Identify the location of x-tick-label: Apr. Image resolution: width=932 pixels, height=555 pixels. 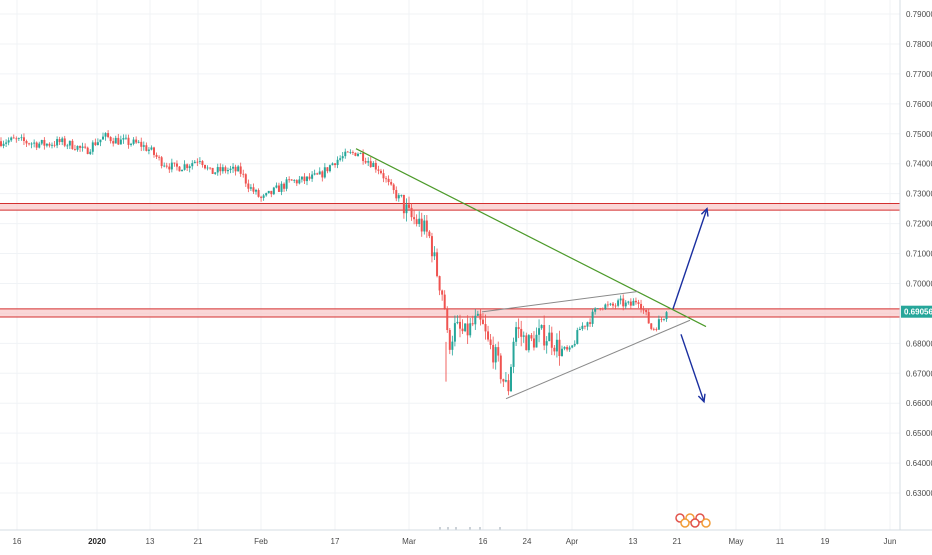
(572, 541).